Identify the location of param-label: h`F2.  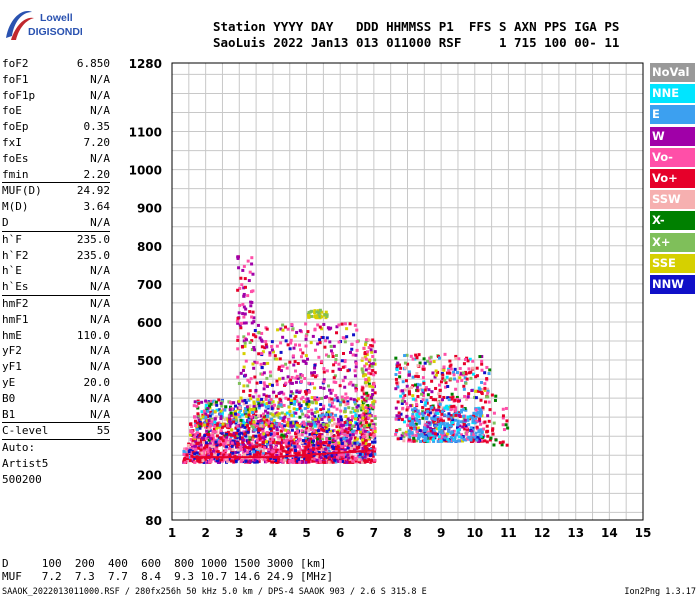
(15, 255).